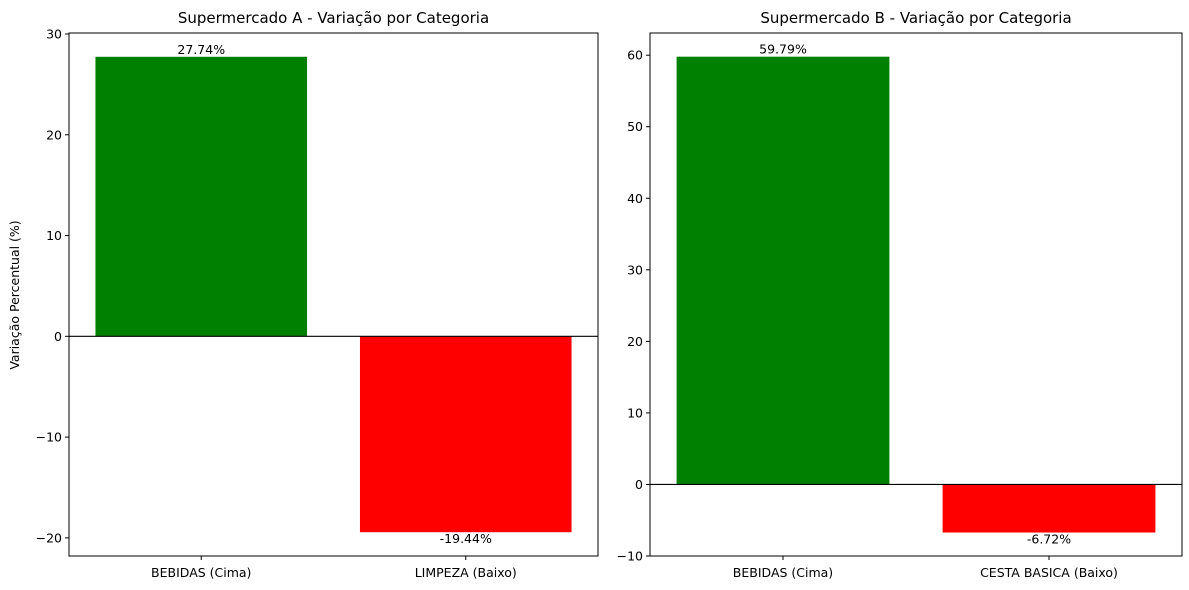 The width and height of the screenshot is (1189, 590). What do you see at coordinates (1049, 539) in the screenshot?
I see `bar-value-label: -6.72%` at bounding box center [1049, 539].